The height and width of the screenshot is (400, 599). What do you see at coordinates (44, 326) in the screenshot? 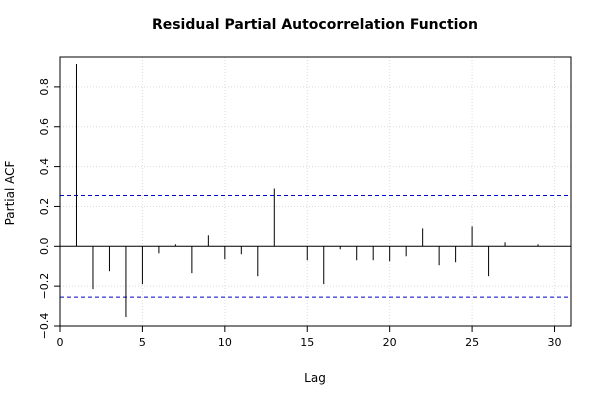
I see `y-tick-label: −0.4` at bounding box center [44, 326].